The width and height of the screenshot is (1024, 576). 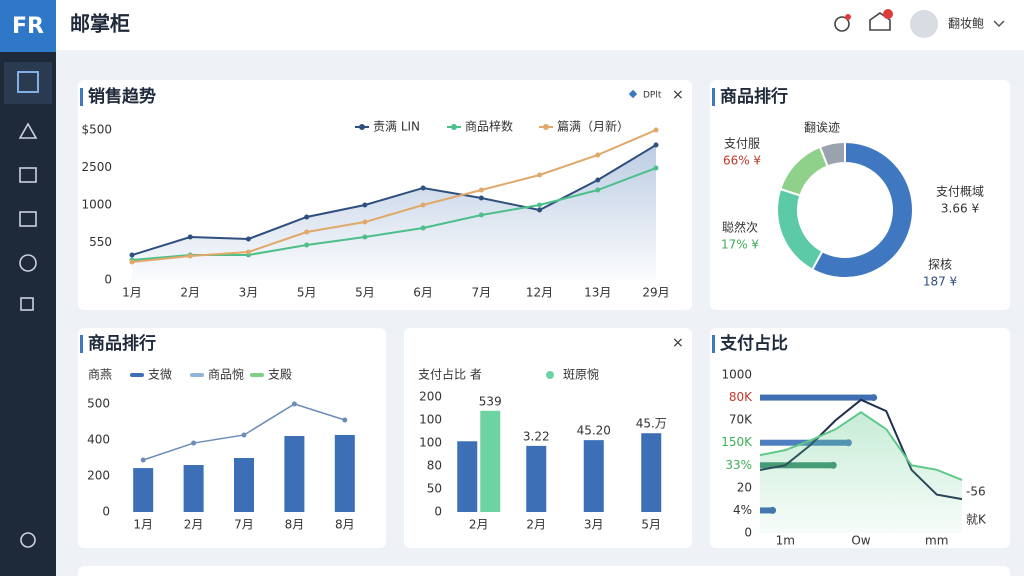 What do you see at coordinates (100, 24) in the screenshot?
I see `app-title: 邮掌柜` at bounding box center [100, 24].